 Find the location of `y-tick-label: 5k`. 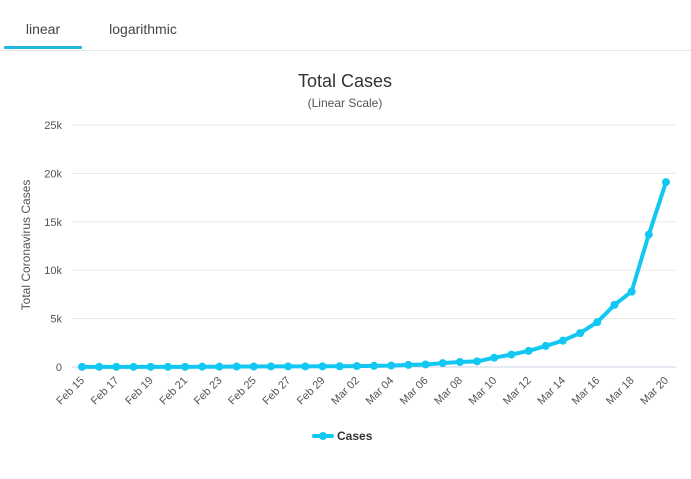

y-tick-label: 5k is located at coordinates (56, 320).